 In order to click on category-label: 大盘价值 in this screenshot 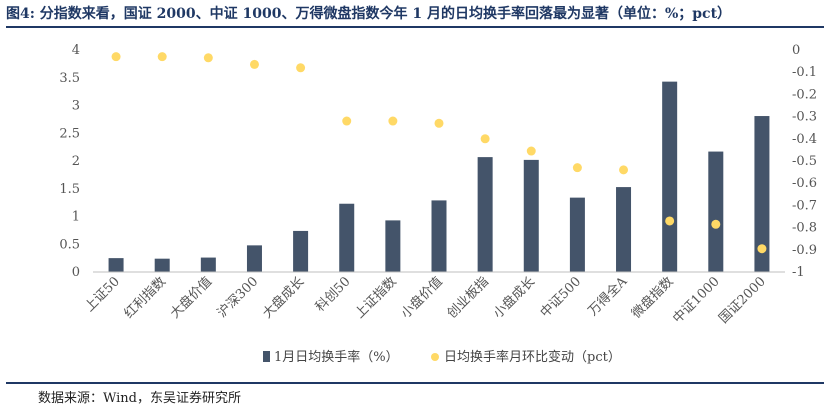, I will do `click(191, 298)`.